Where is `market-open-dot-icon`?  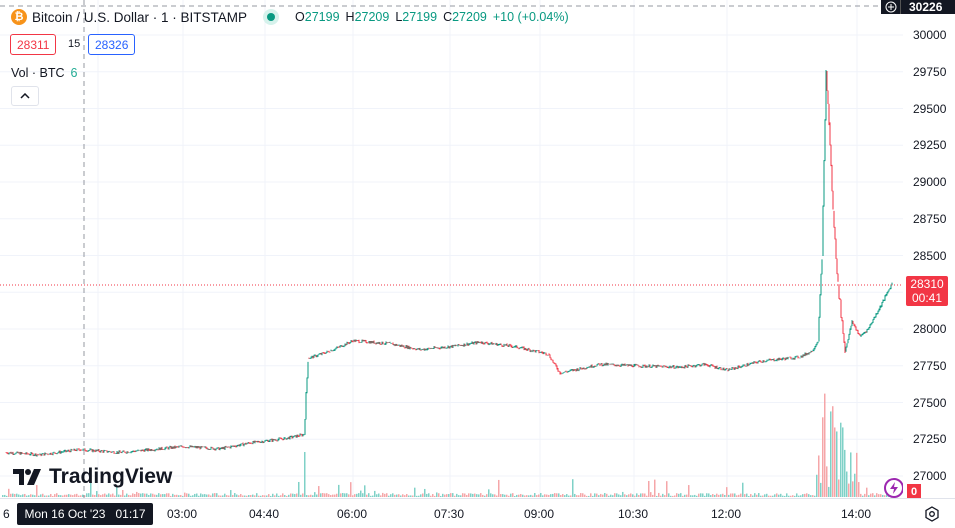
market-open-dot-icon is located at coordinates (271, 17).